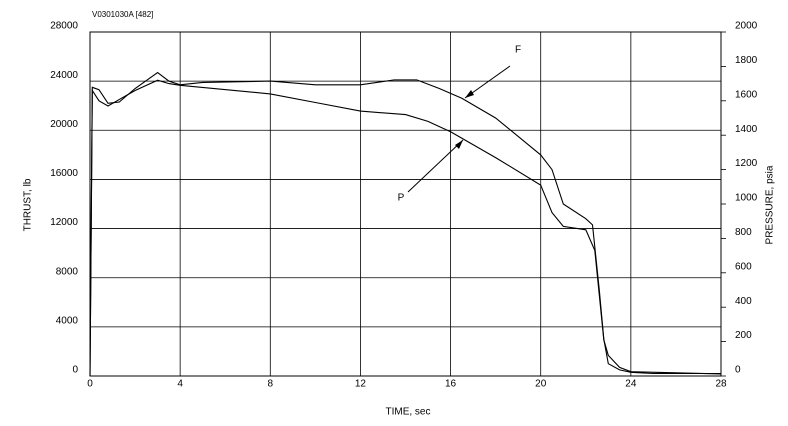 The height and width of the screenshot is (426, 788). What do you see at coordinates (746, 60) in the screenshot?
I see `y2-tick-label: 1800` at bounding box center [746, 60].